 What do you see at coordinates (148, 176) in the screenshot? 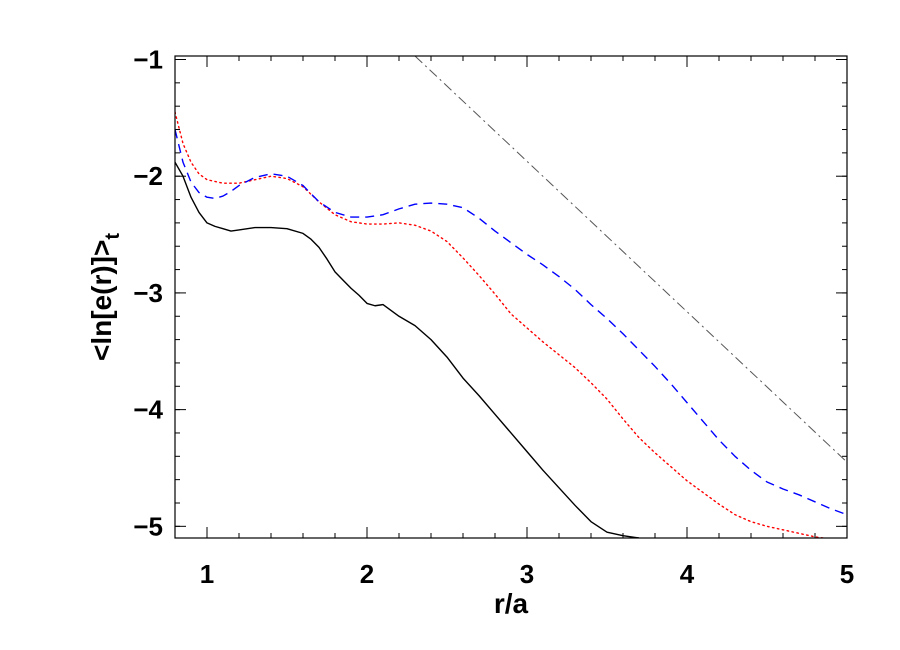
I see `y-tick-label: −2` at bounding box center [148, 176].